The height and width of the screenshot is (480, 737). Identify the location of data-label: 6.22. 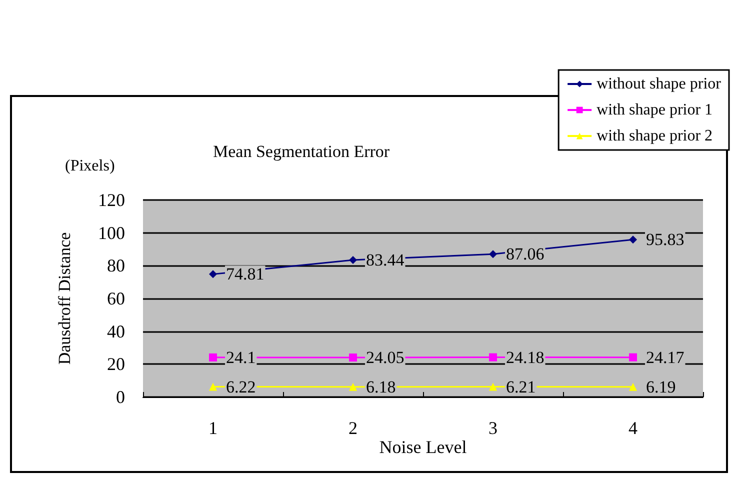
(241, 386).